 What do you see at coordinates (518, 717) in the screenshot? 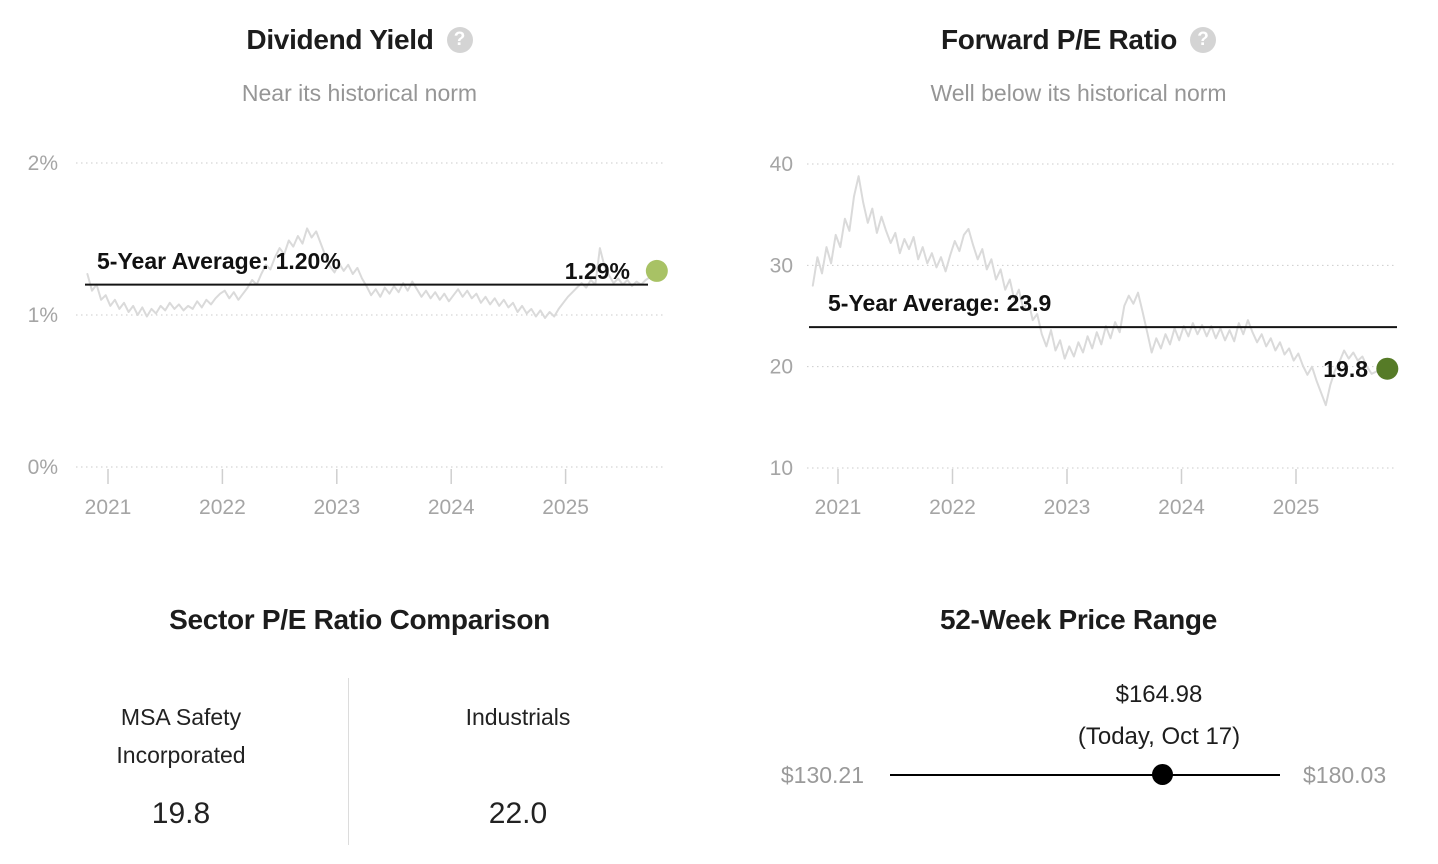
I see `sector-name: Industrials` at bounding box center [518, 717].